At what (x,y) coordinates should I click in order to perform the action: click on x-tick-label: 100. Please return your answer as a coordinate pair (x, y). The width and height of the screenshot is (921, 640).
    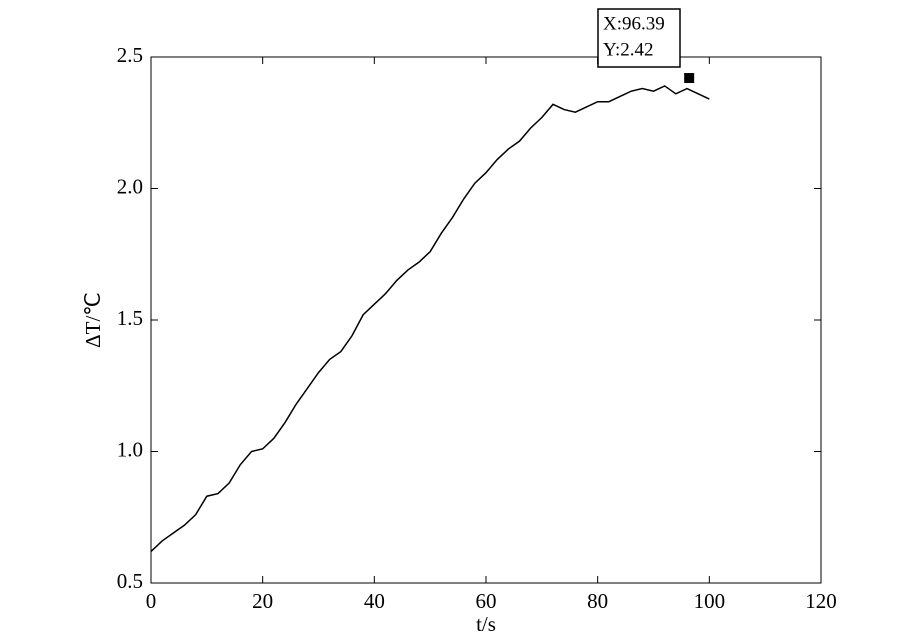
    Looking at the image, I should click on (710, 601).